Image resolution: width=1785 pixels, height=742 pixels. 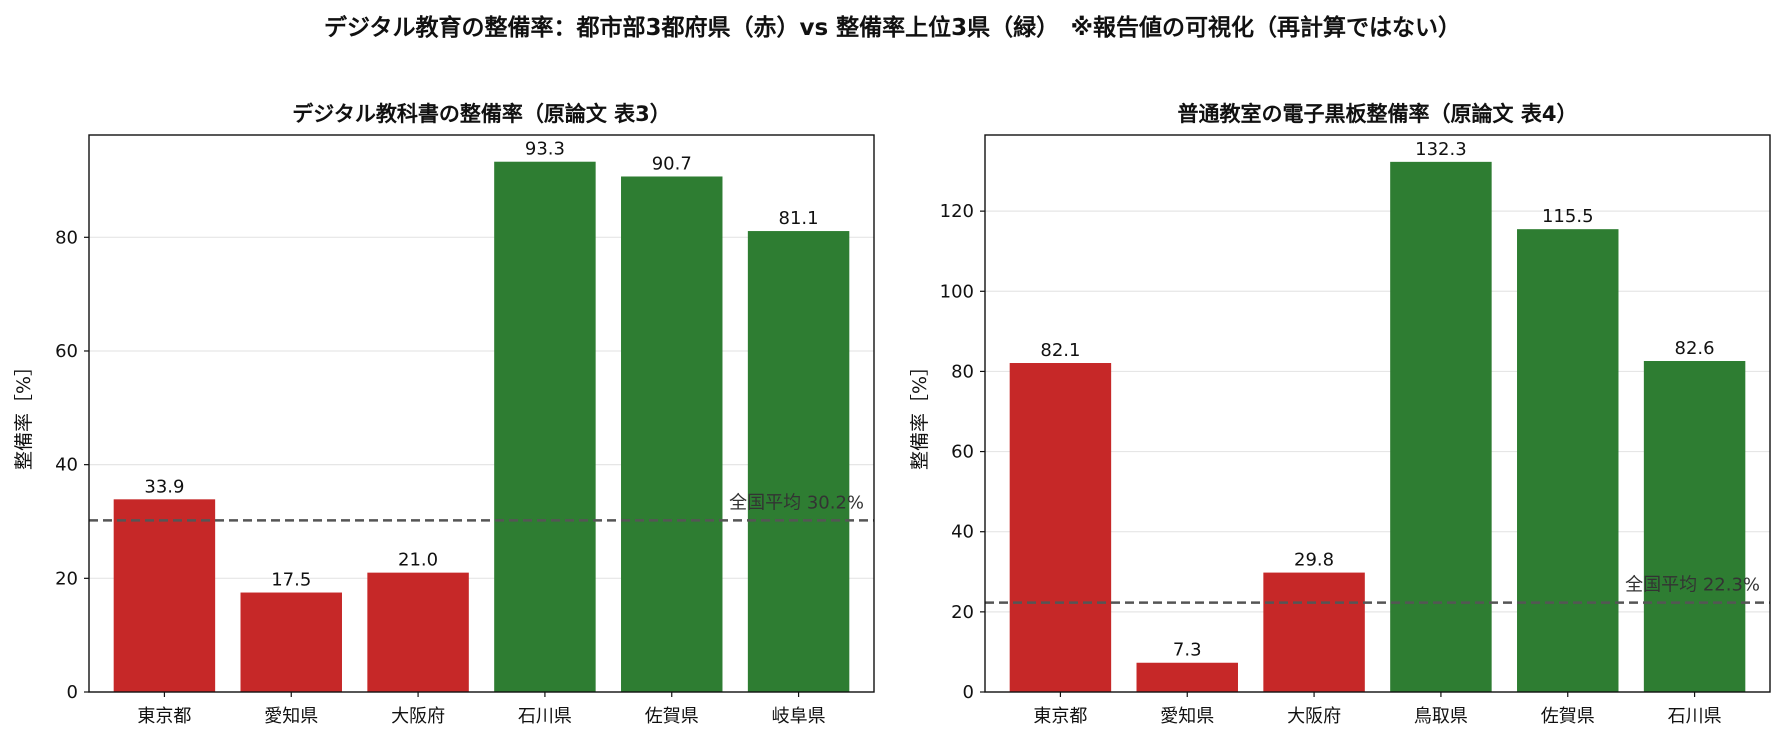 I want to click on subplot-title: デジタル教科書の整備率（原論文 表3）, so click(x=481, y=114).